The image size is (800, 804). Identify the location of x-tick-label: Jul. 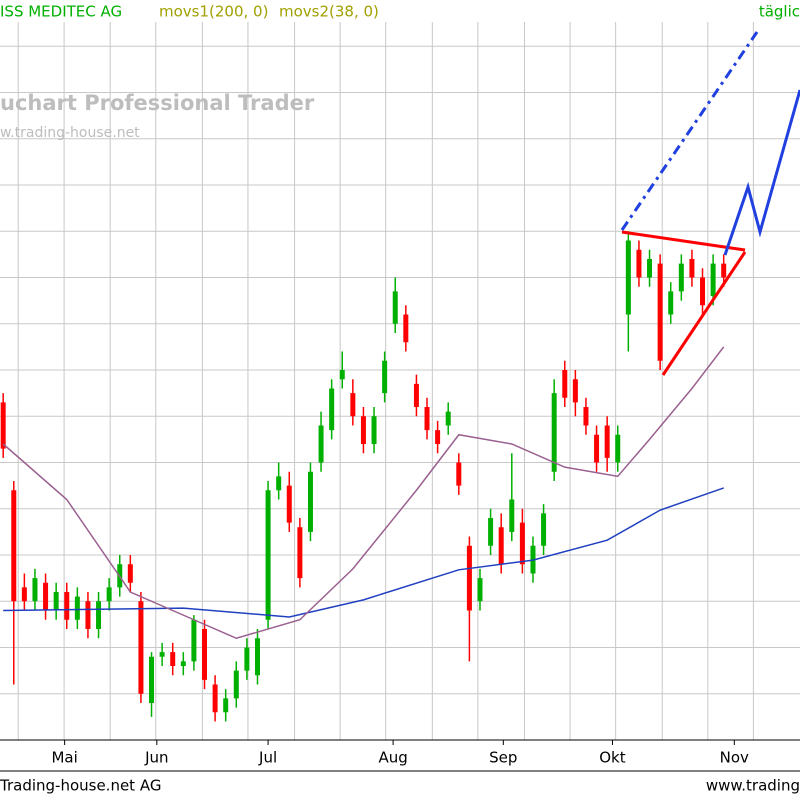
(267, 758).